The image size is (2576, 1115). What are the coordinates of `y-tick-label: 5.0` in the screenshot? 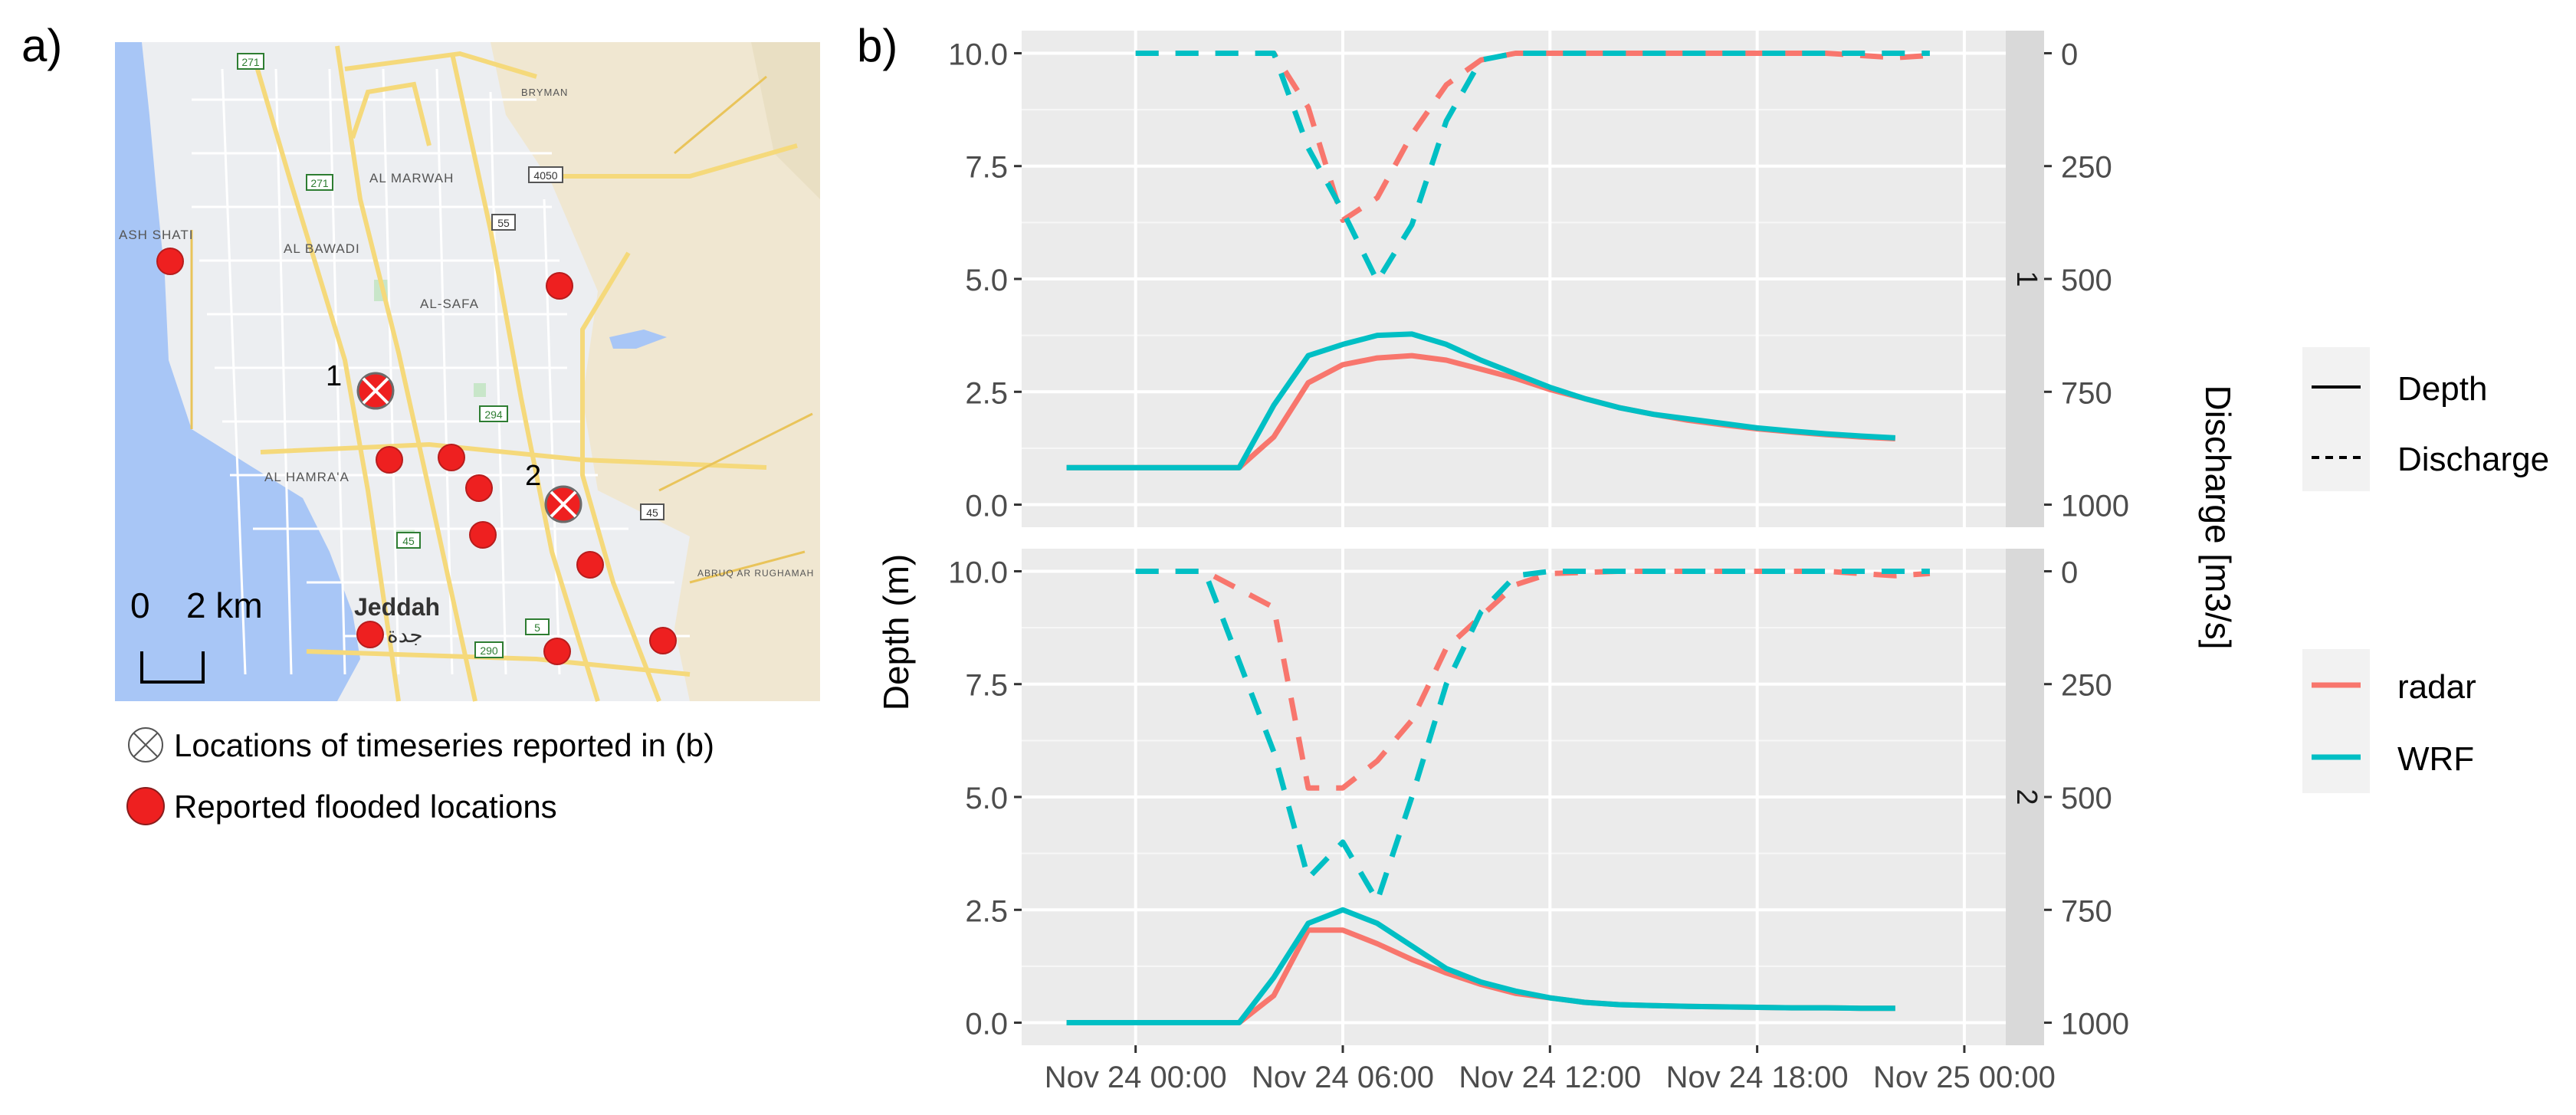 It's located at (986, 280).